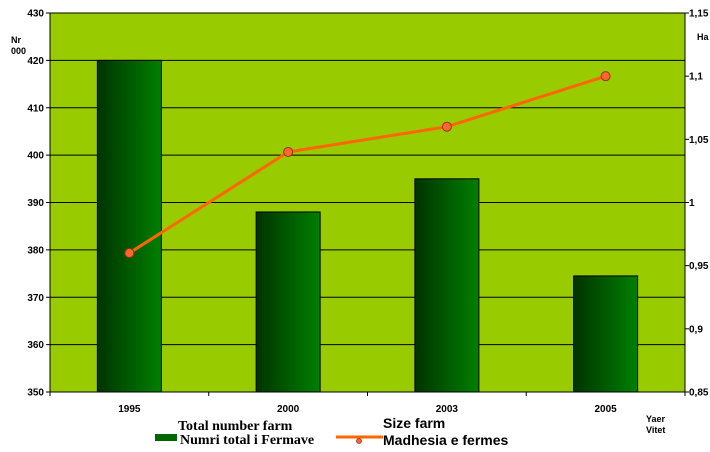 This screenshot has height=452, width=710. What do you see at coordinates (699, 140) in the screenshot?
I see `right-tick-label: 1,05` at bounding box center [699, 140].